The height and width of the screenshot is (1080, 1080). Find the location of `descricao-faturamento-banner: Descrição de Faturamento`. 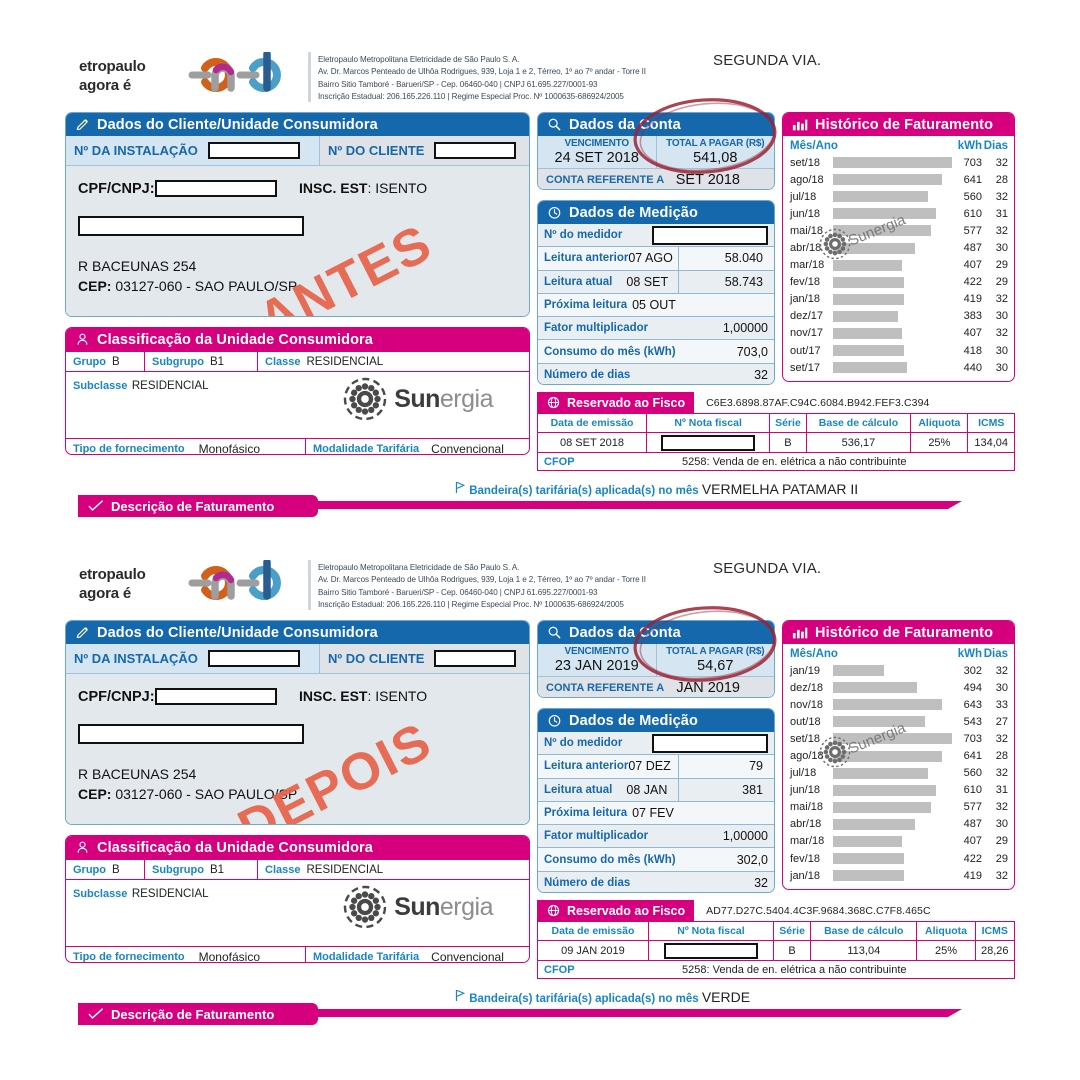

descricao-faturamento-banner: Descrição de Faturamento is located at coordinates (198, 1014).